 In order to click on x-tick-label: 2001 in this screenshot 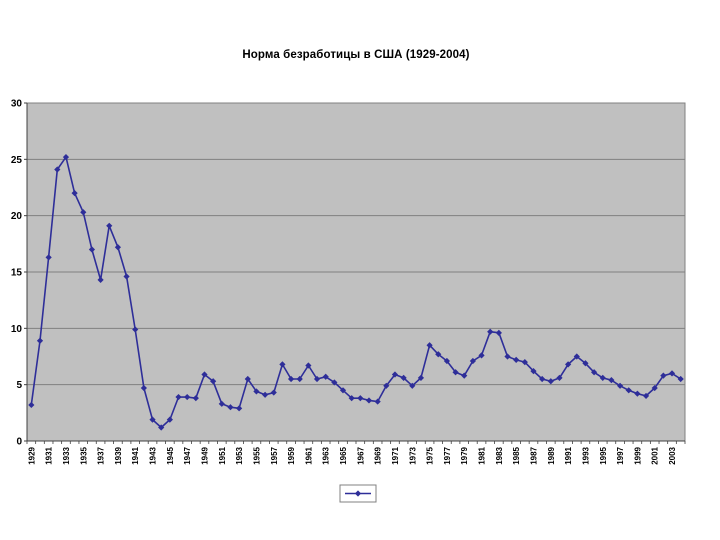, I will do `click(655, 455)`.